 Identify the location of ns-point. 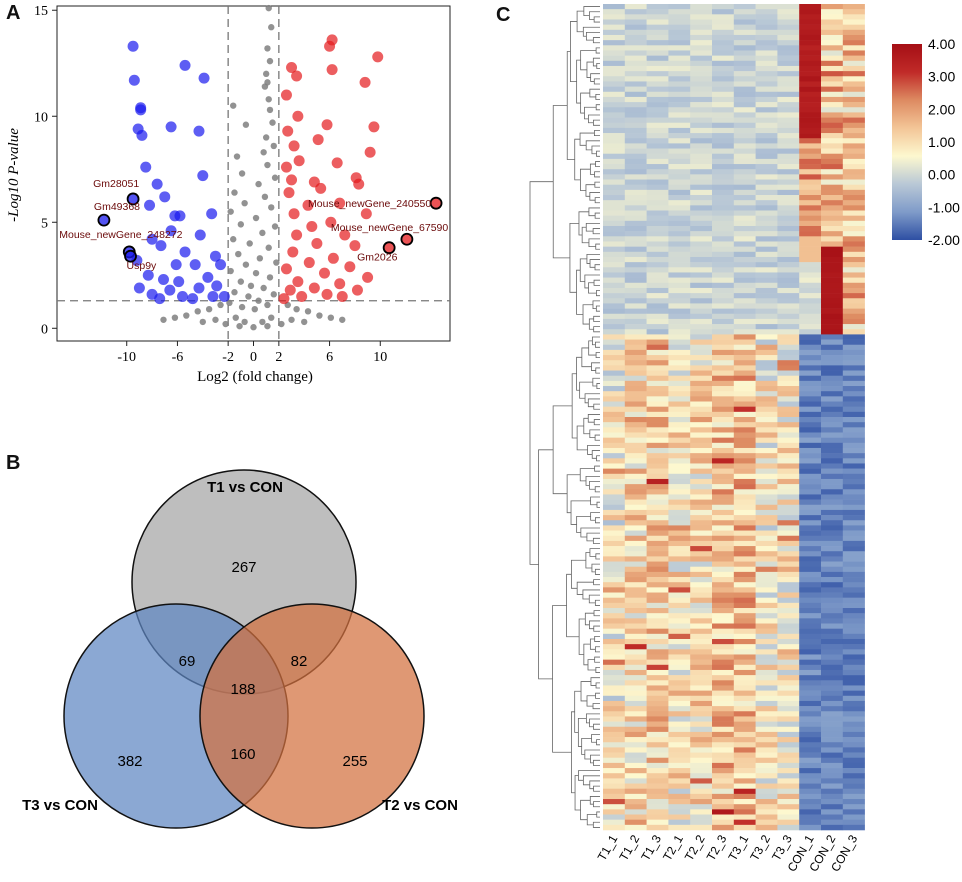
(271, 317).